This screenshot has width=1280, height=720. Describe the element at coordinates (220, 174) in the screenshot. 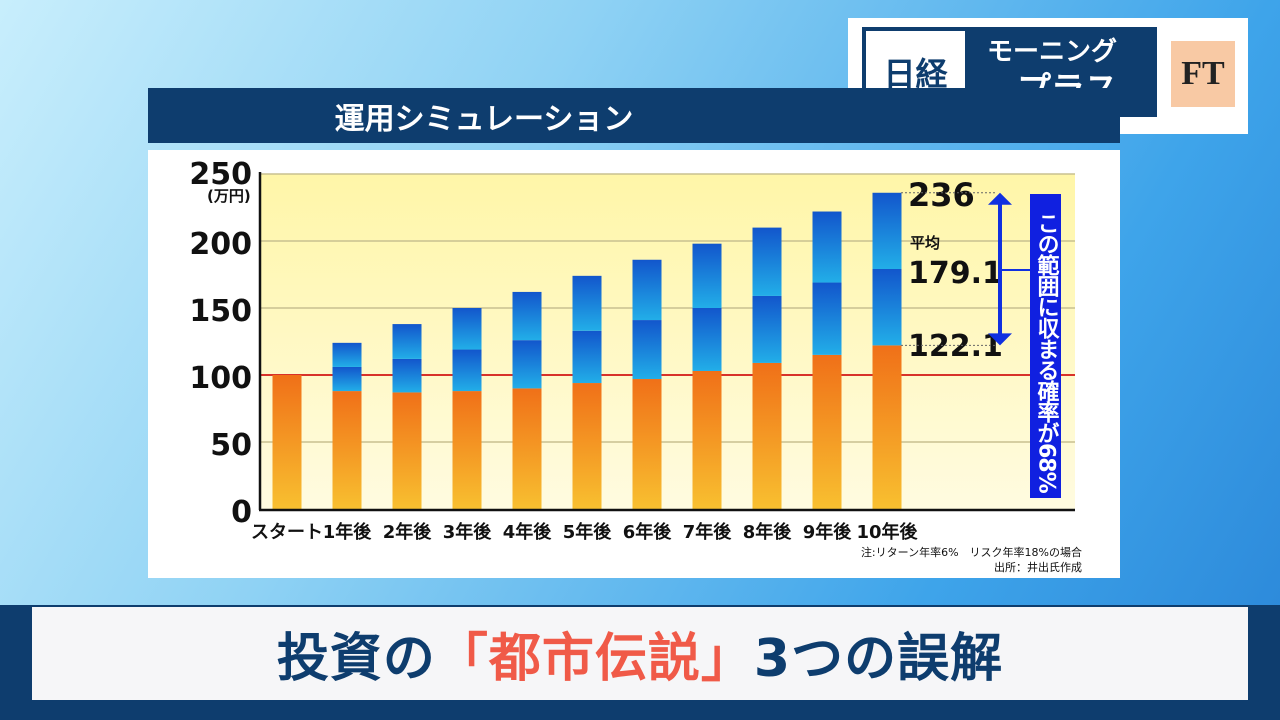

I see `y-tick-label: 250` at that location.